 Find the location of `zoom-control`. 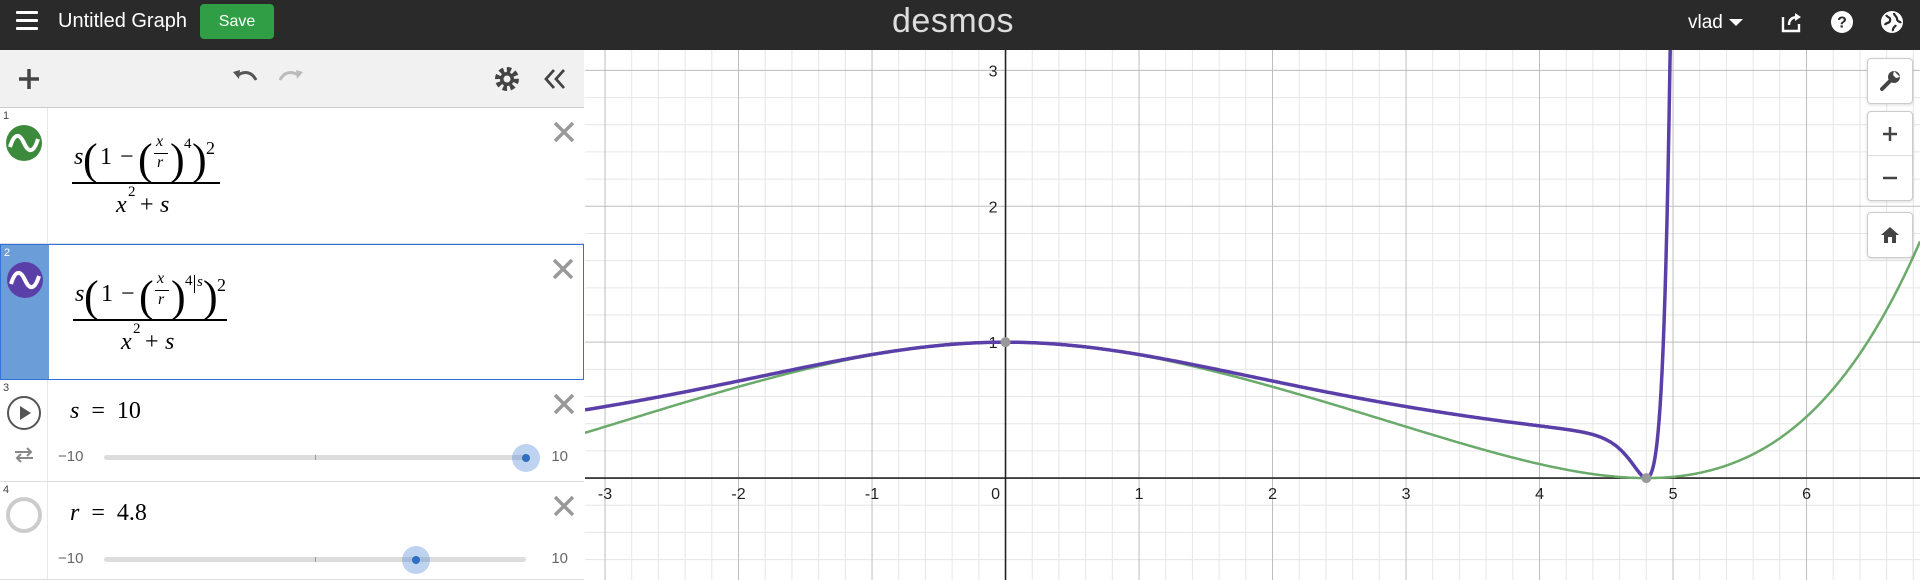

zoom-control is located at coordinates (1890, 156).